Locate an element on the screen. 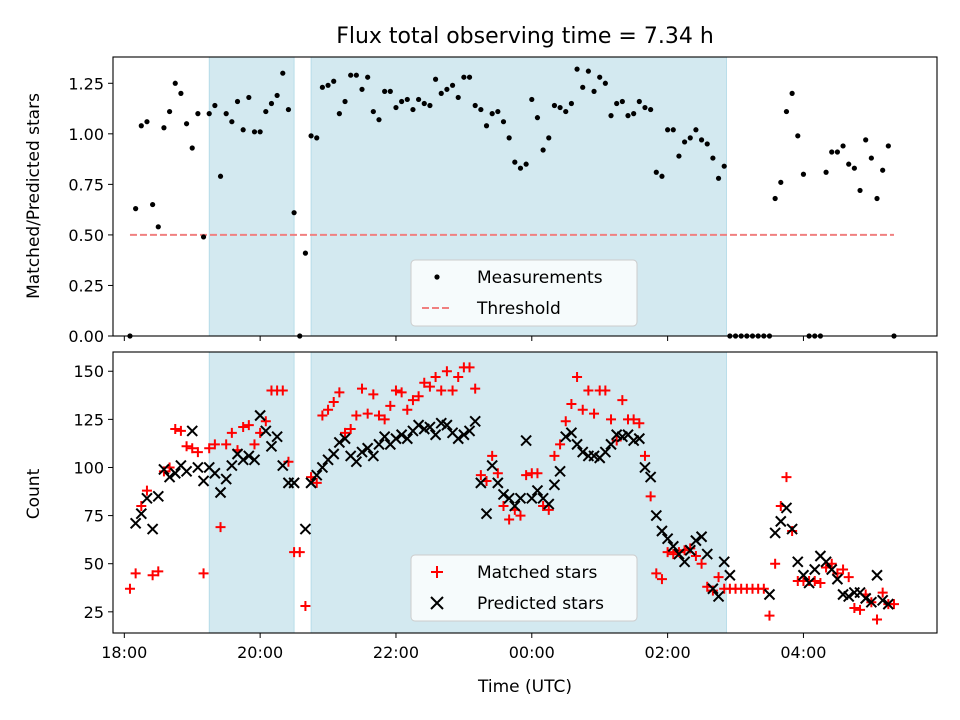 The image size is (960, 720). x-tick-label: 00:00 is located at coordinates (532, 652).